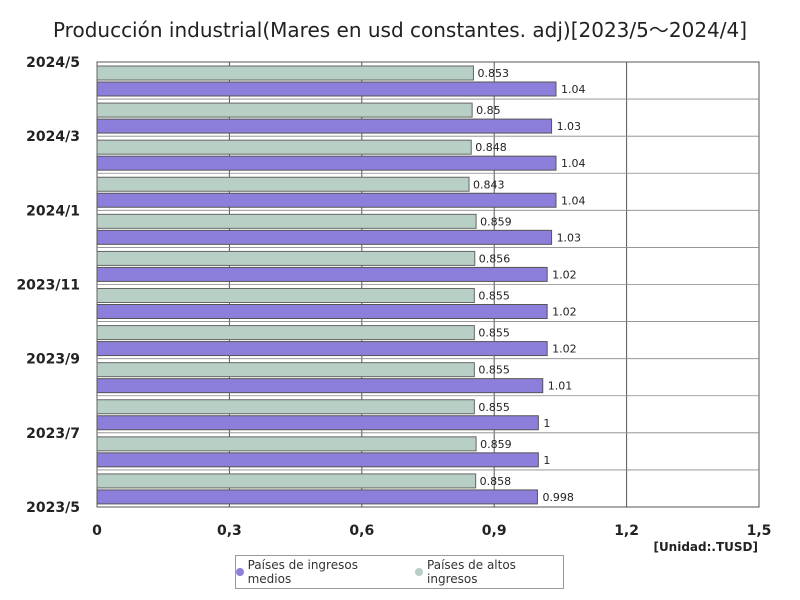  Describe the element at coordinates (302, 572) in the screenshot. I see `legend-label-middle-income: Países de ingresos medios` at that location.